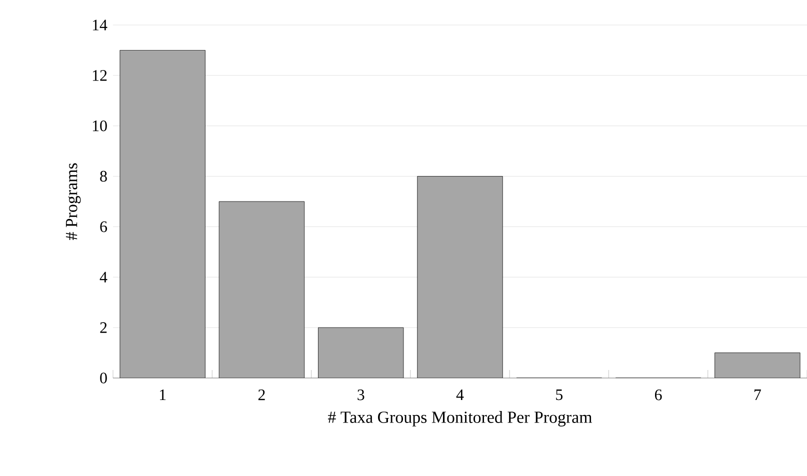 The height and width of the screenshot is (476, 807). I want to click on x-tick-label: 4, so click(460, 395).